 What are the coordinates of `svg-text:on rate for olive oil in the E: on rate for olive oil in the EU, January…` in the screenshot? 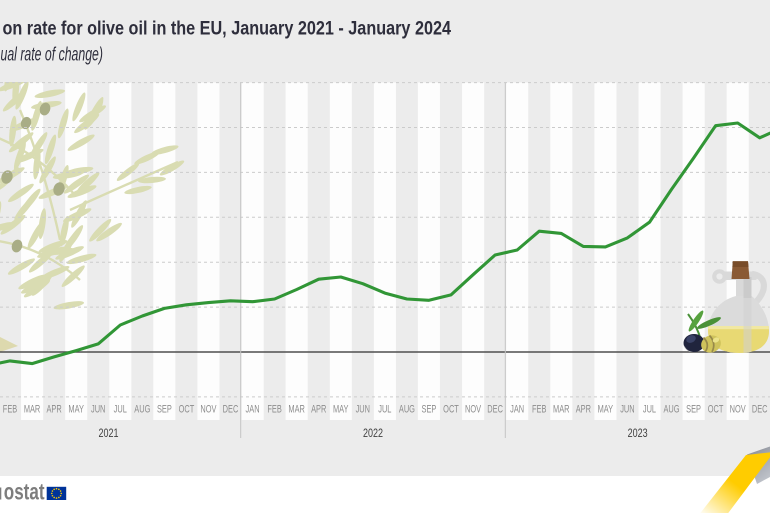 It's located at (227, 28).